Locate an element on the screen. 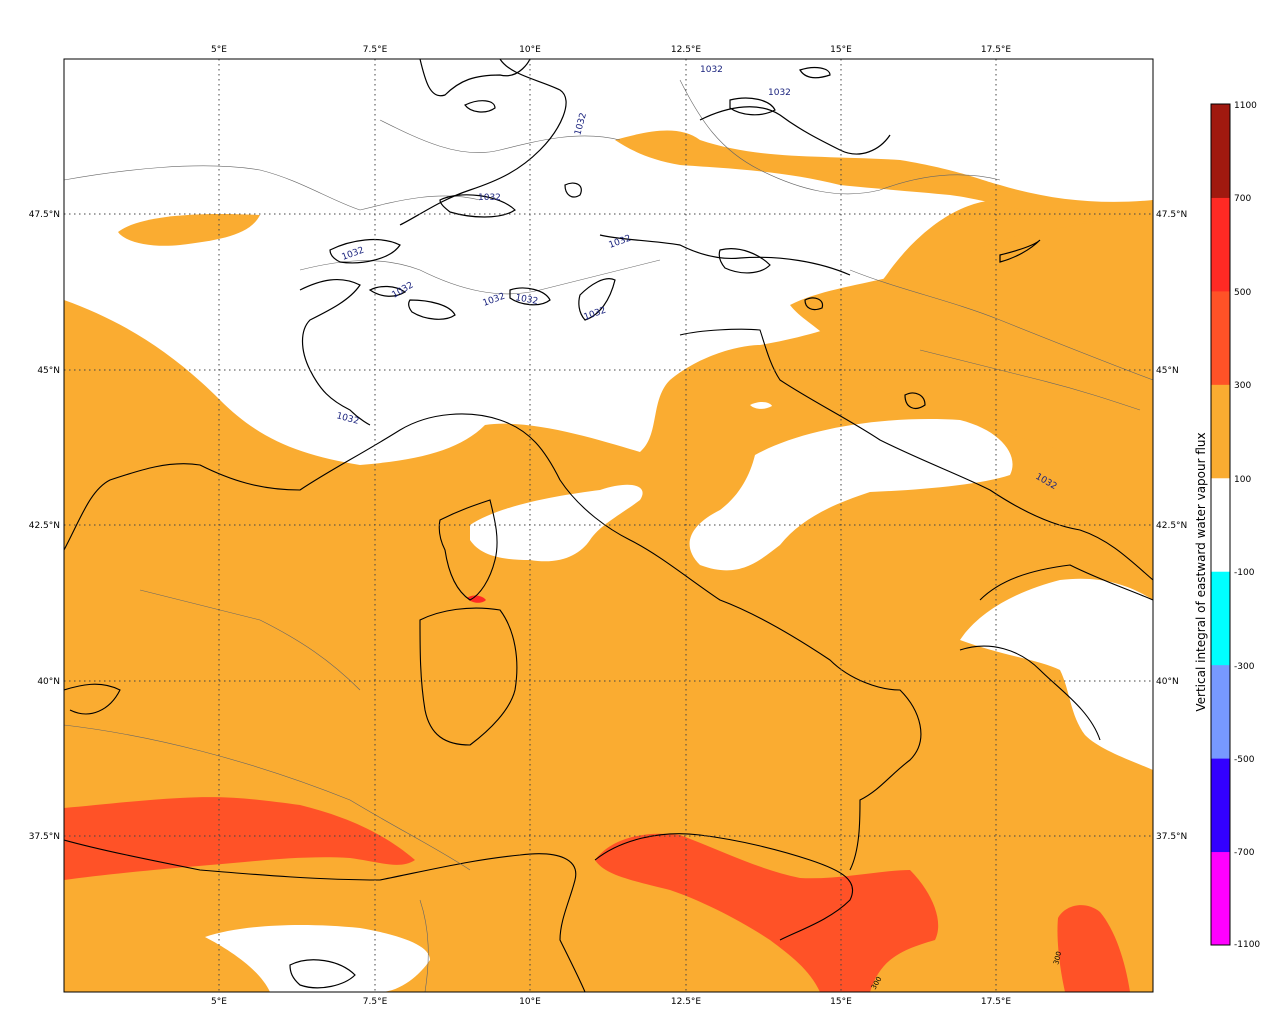  flux-band-100-300-balkan is located at coordinates (971, 385).